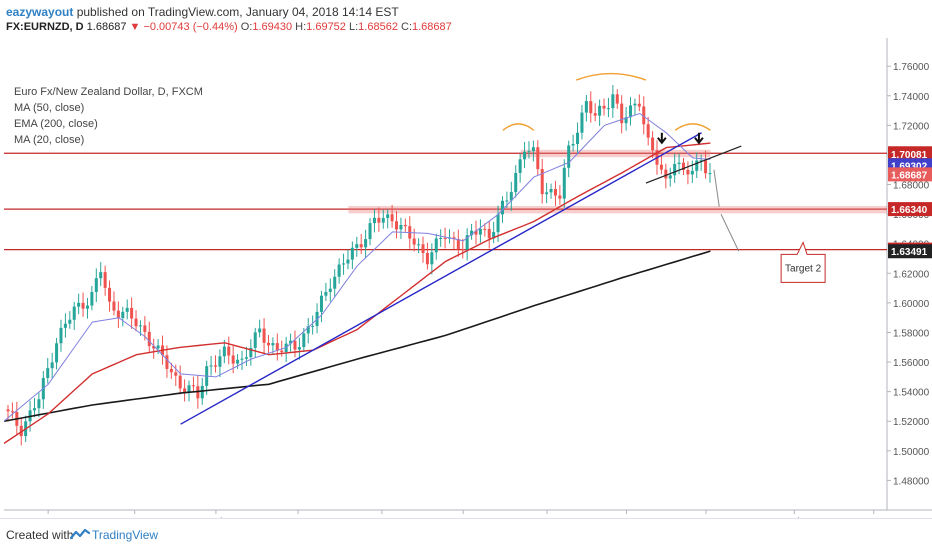  I want to click on low-label: L:, so click(353, 27).